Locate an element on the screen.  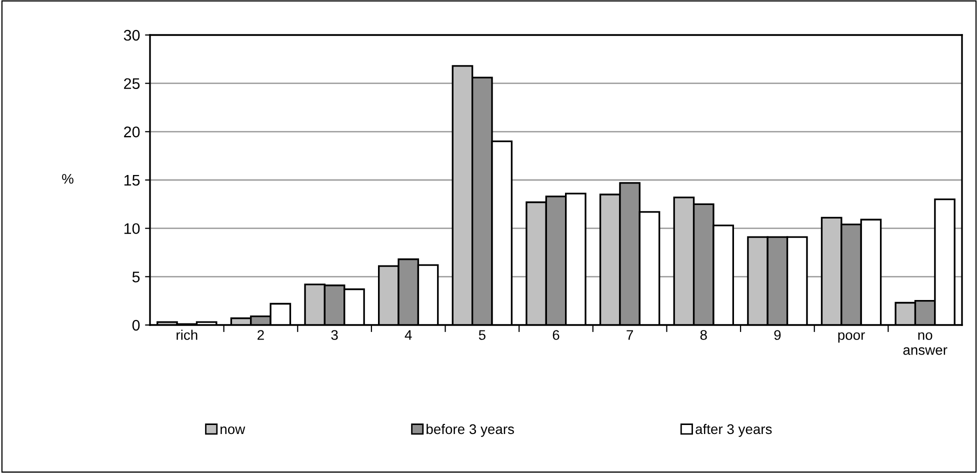
x-tick-label: 6 is located at coordinates (556, 335).